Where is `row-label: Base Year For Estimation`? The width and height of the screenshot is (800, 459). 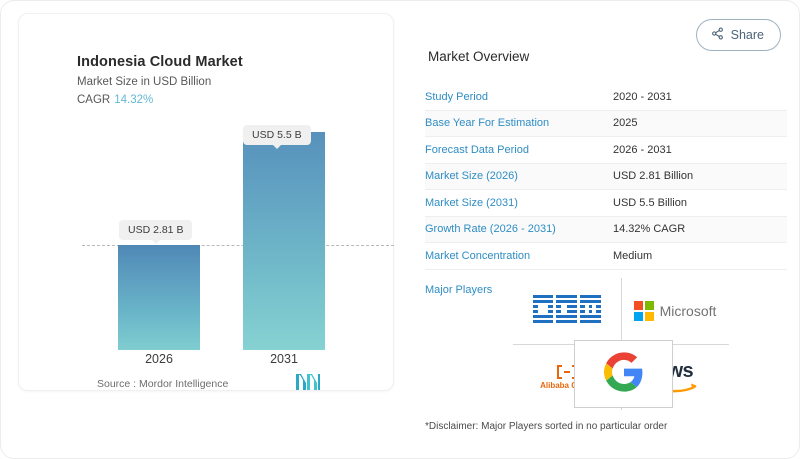
row-label: Base Year For Estimation is located at coordinates (487, 123).